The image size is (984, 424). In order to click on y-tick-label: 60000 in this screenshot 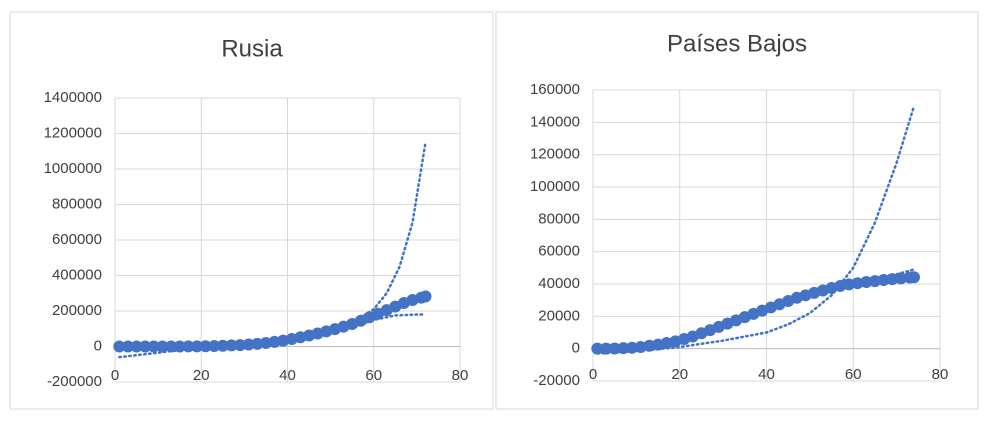, I will do `click(559, 251)`.